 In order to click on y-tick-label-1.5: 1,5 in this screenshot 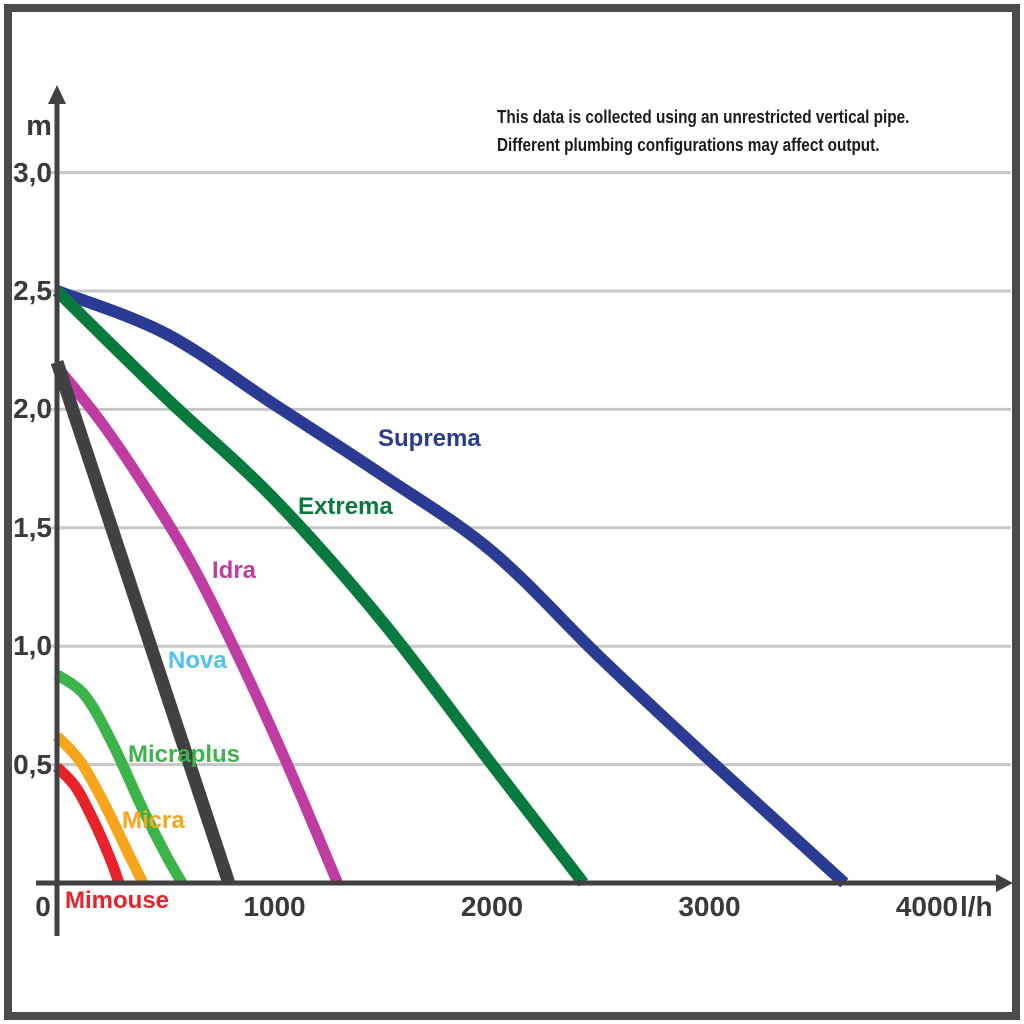, I will do `click(32, 527)`.